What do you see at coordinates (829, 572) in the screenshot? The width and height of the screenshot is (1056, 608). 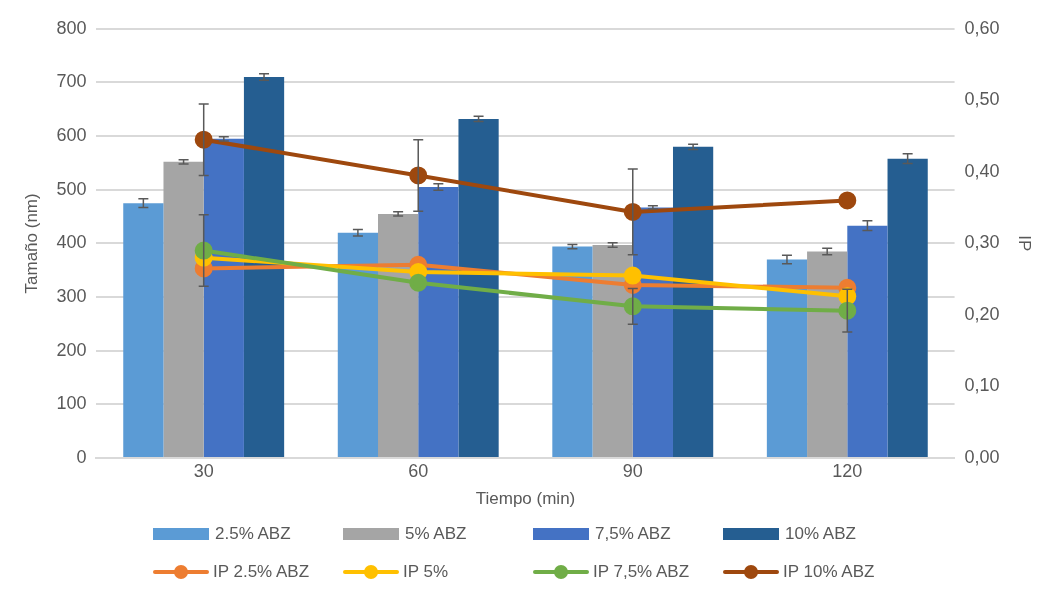 I see `legend-label: IP 10% ABZ` at bounding box center [829, 572].